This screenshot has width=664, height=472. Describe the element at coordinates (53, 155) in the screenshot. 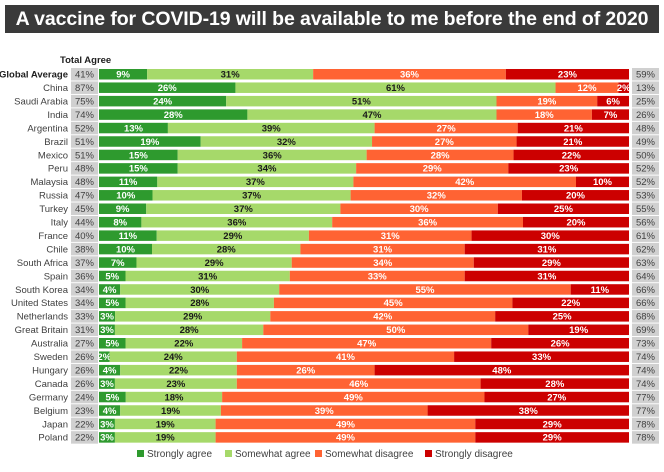

I see `category-label: Mexico` at that location.